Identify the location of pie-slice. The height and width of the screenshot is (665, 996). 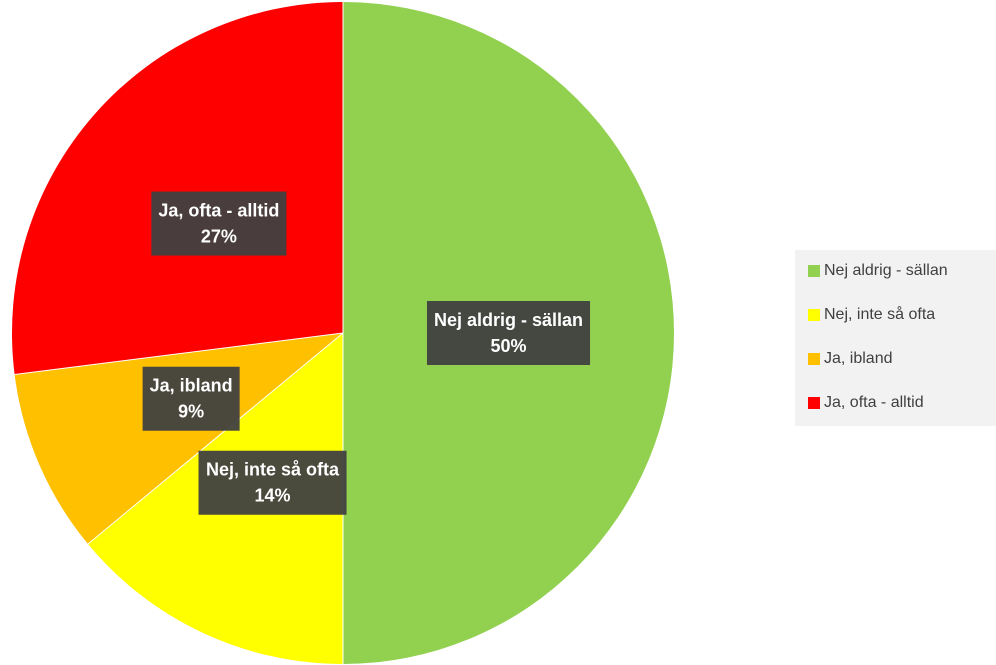
(178, 438).